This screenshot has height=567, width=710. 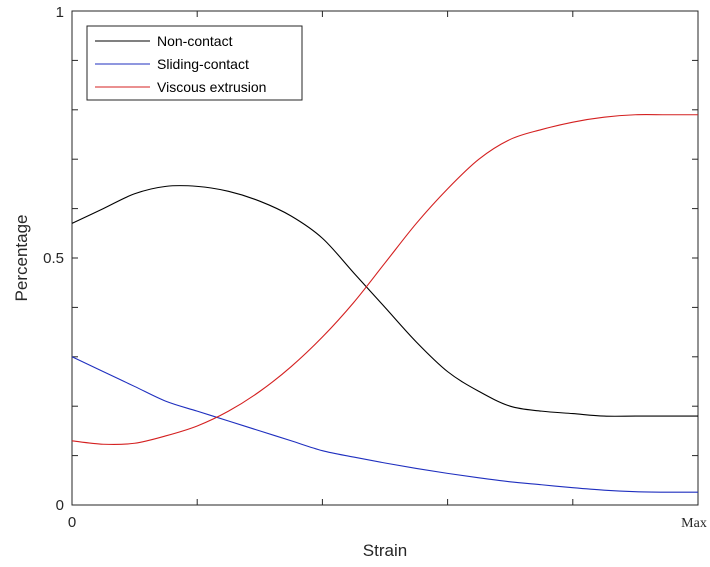 What do you see at coordinates (72, 522) in the screenshot?
I see `x-tick-label-start: 0` at bounding box center [72, 522].